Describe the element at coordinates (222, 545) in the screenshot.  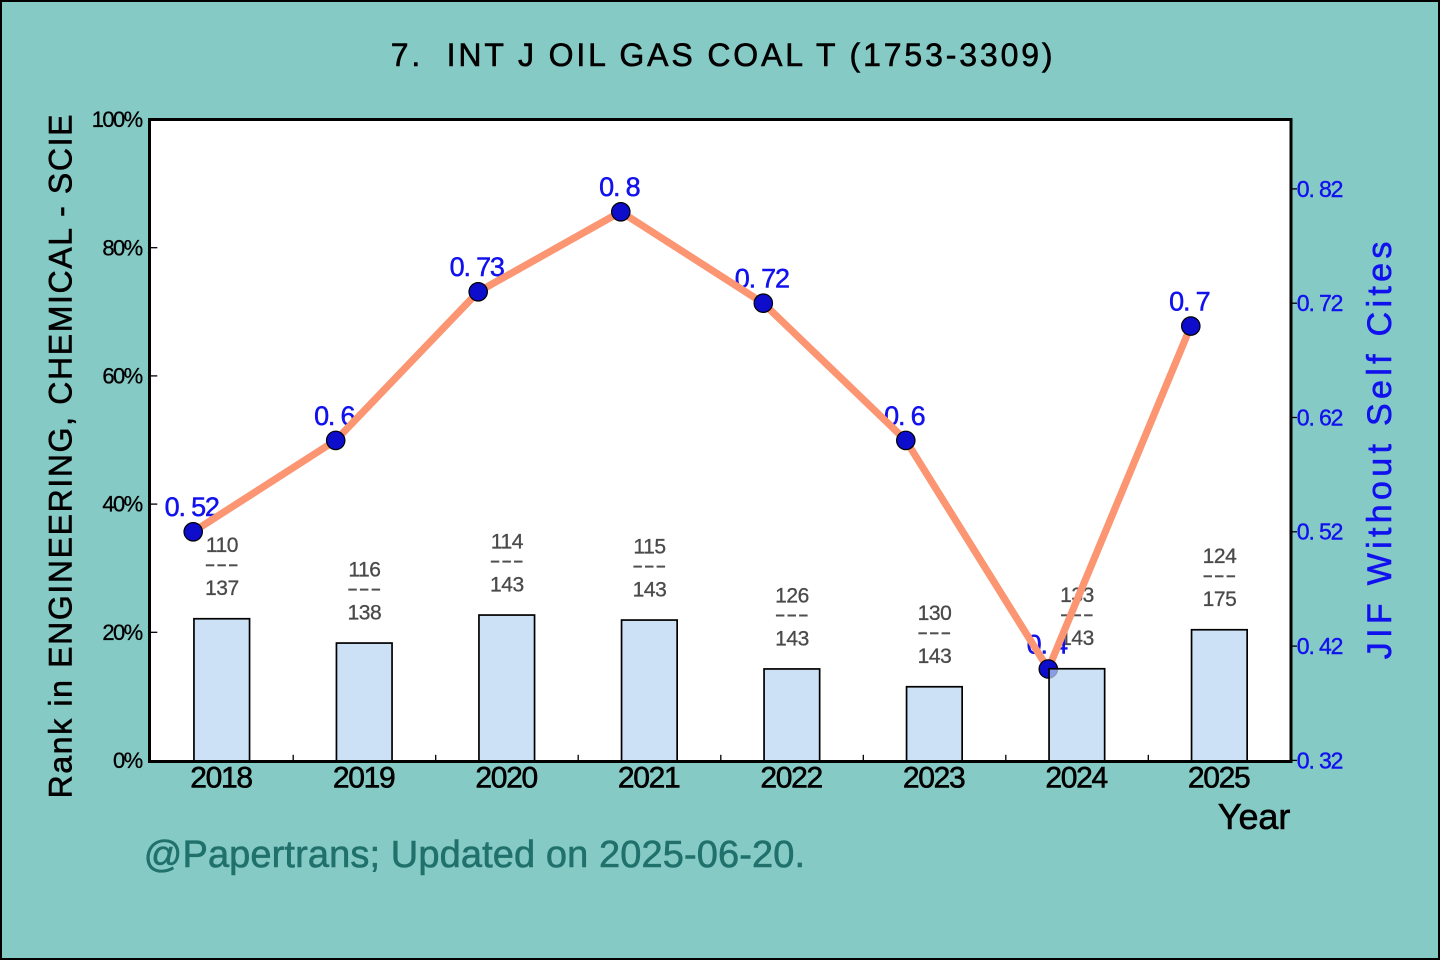
I see `svg-text: 110` at that location.